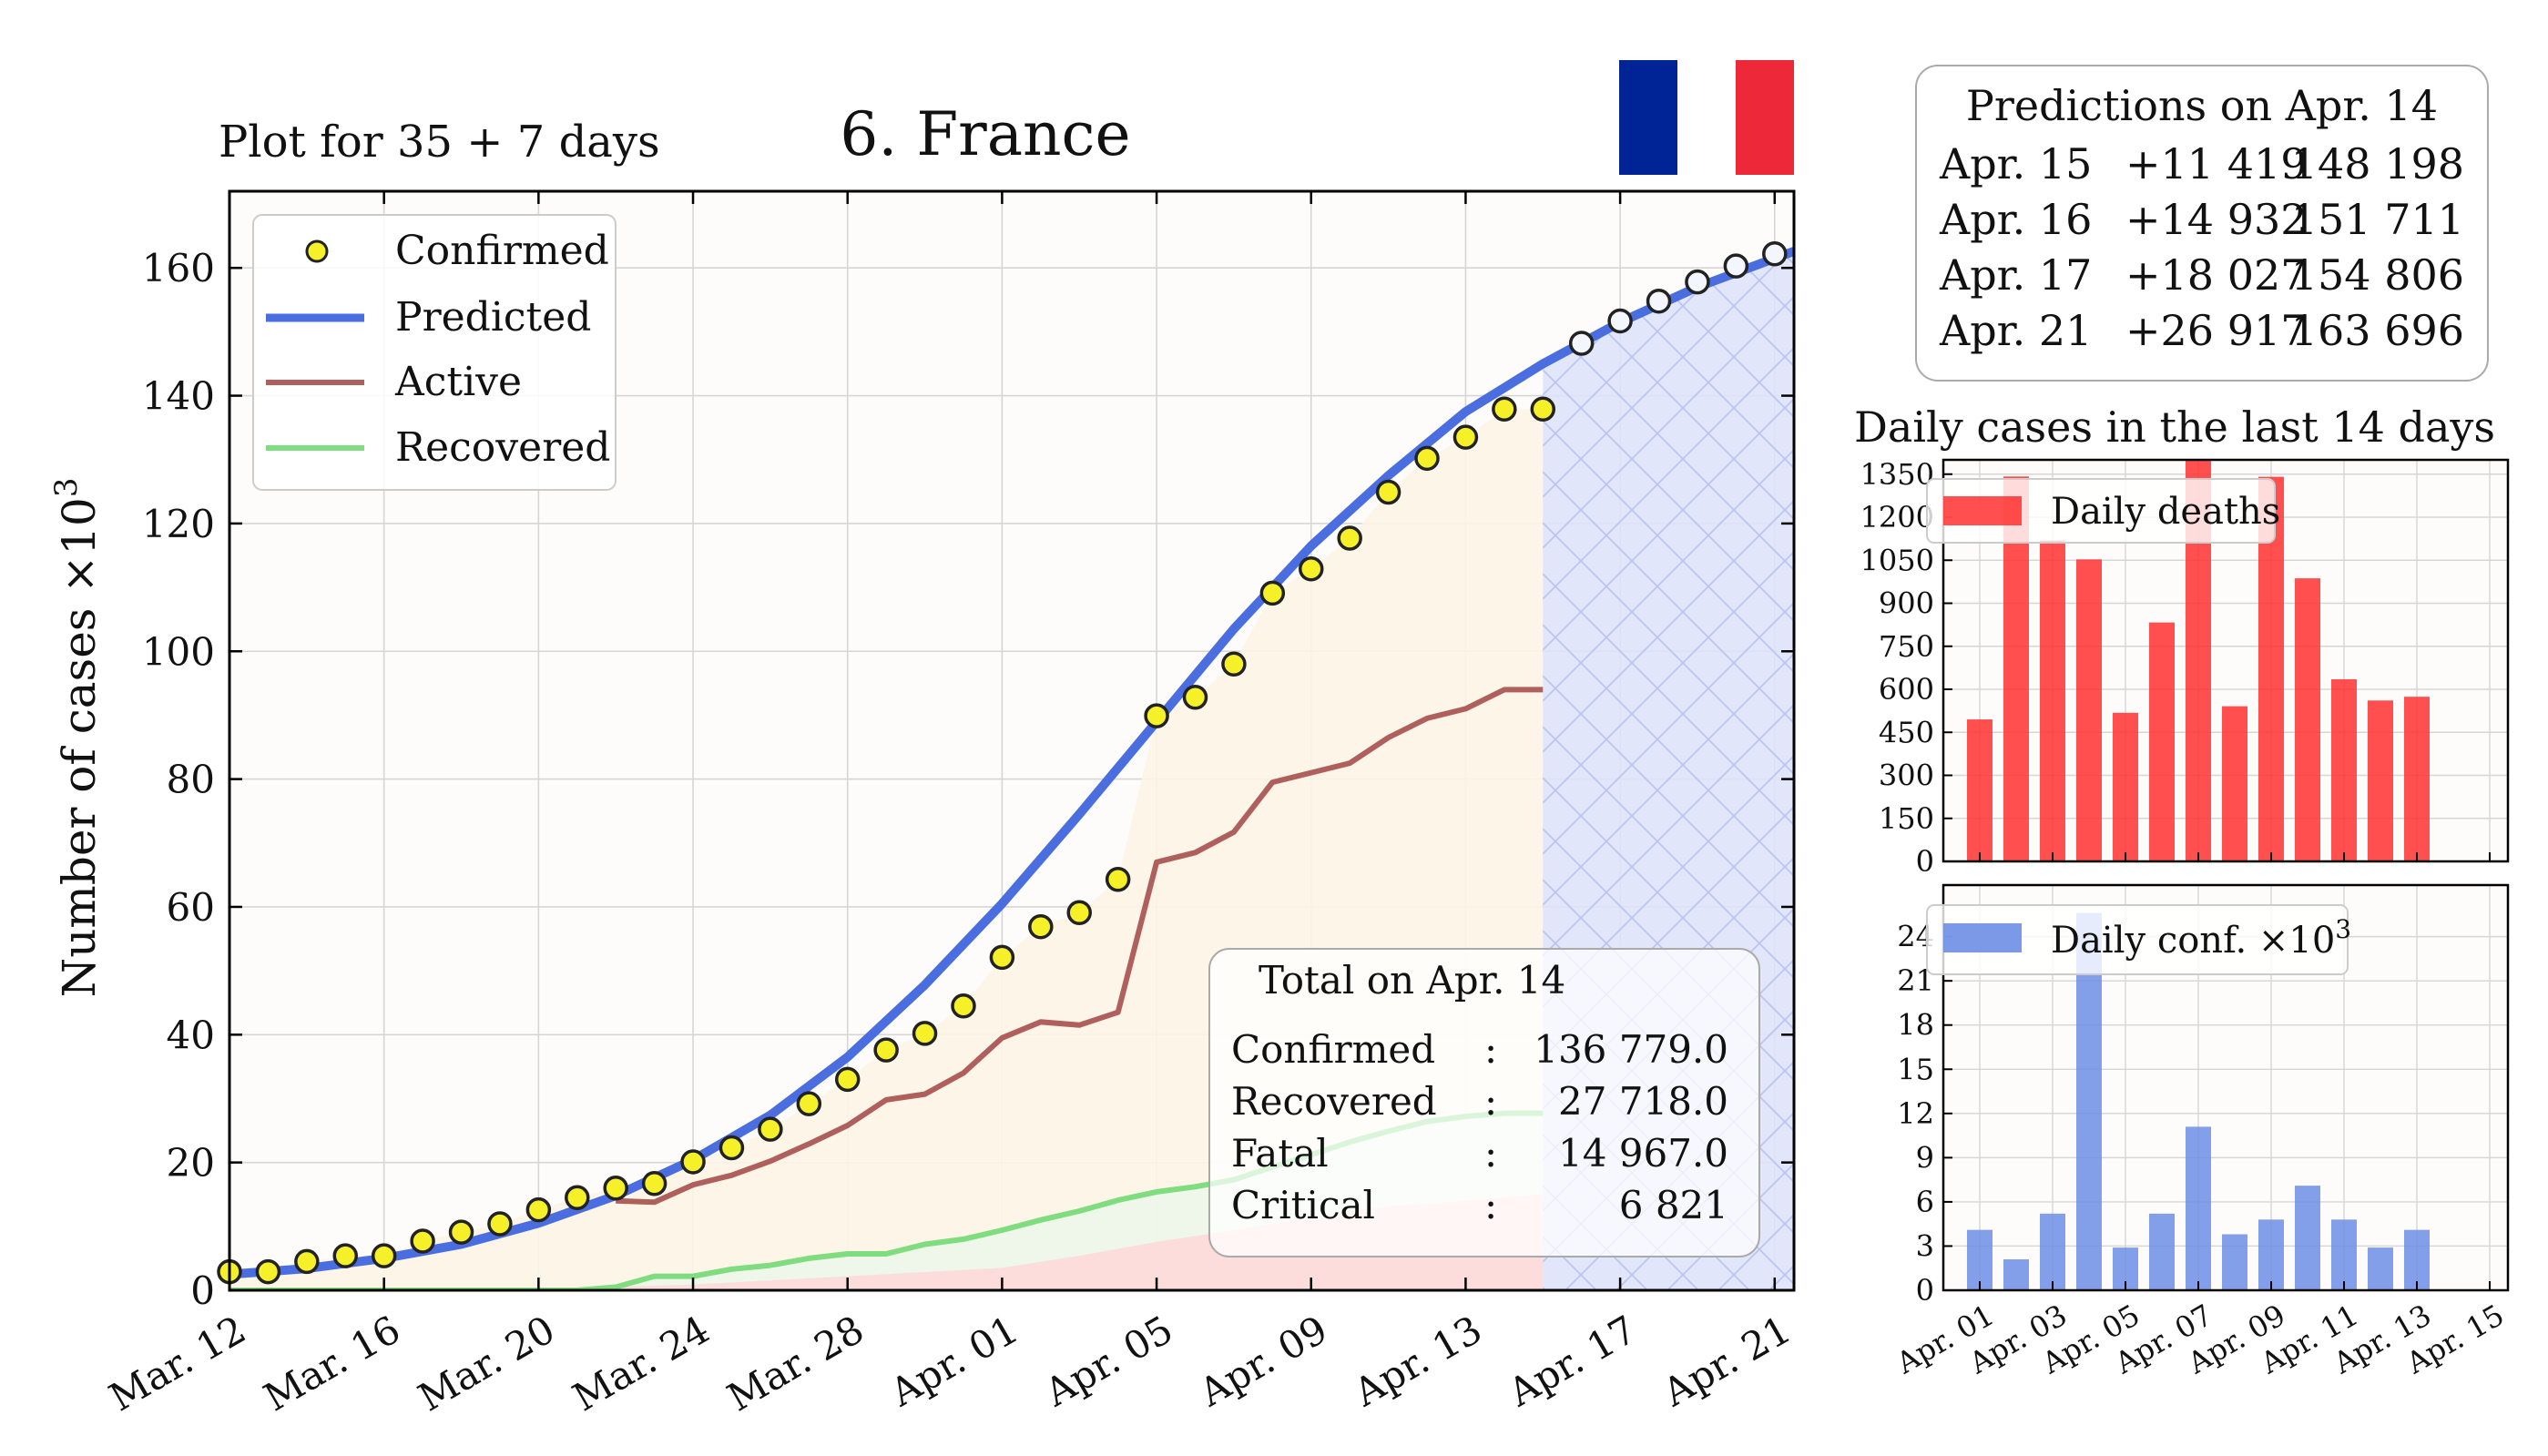 The image size is (2548, 1456). Describe the element at coordinates (177, 1363) in the screenshot. I see `main-xtick-label: Mar. 12` at that location.